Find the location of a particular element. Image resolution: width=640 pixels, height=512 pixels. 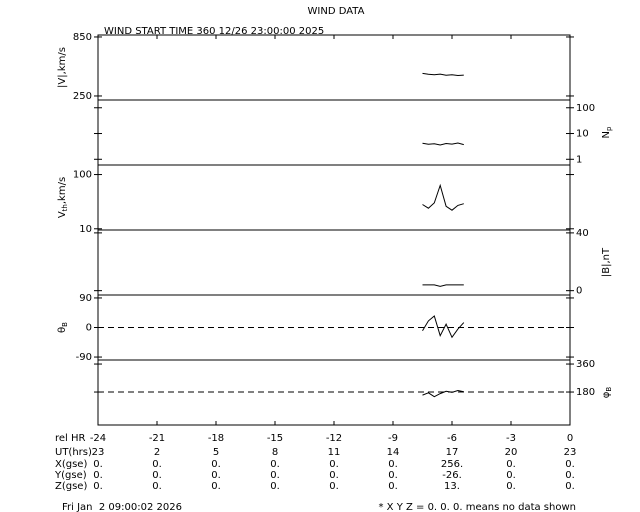

y-axis-label: |V|,km/s is located at coordinates (62, 67).